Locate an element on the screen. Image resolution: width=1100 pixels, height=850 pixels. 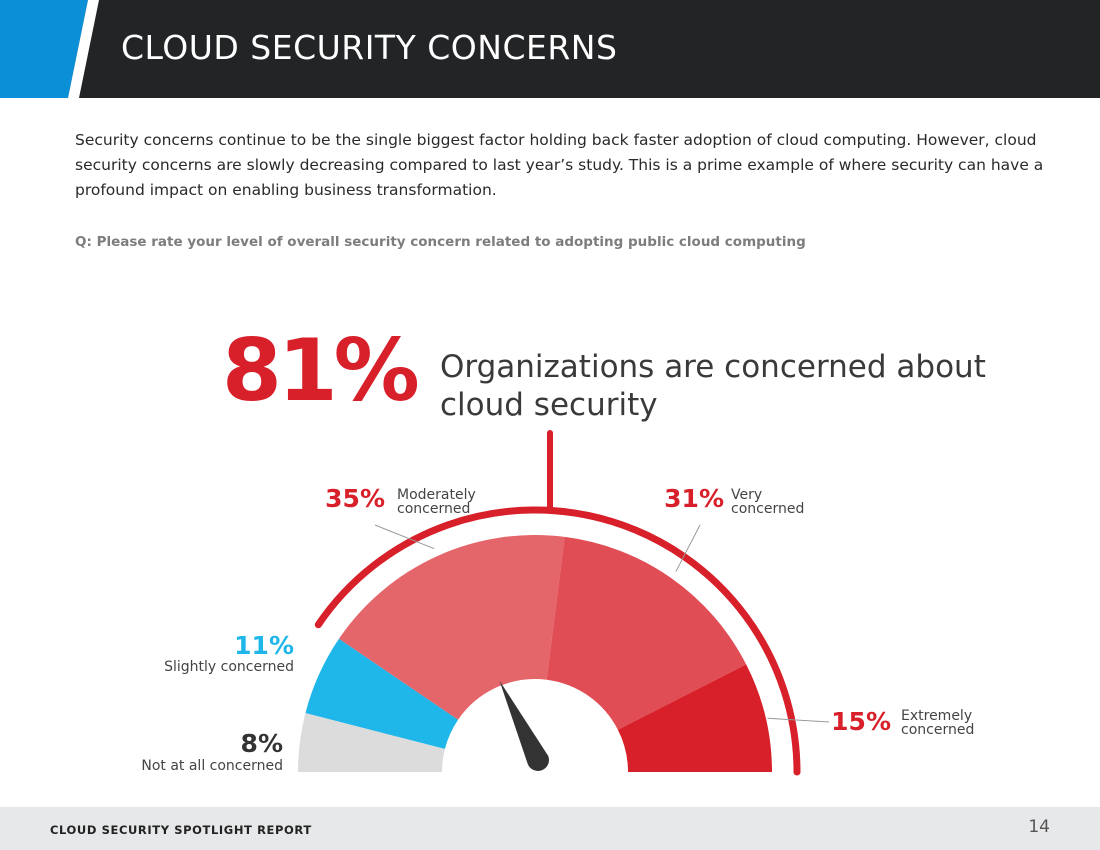
header-accent-stripe is located at coordinates (49, 49).